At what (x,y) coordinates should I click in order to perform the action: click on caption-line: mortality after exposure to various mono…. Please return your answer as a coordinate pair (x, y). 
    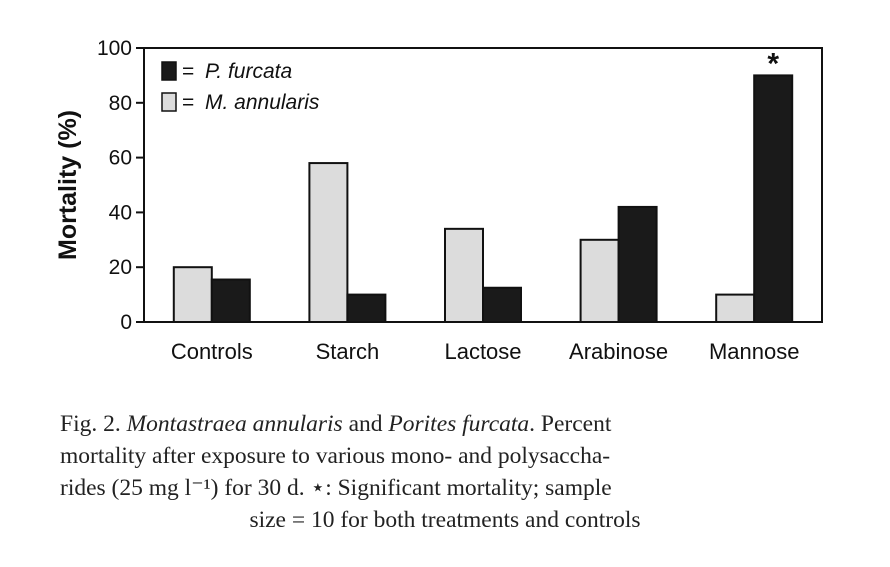
    Looking at the image, I should click on (445, 456).